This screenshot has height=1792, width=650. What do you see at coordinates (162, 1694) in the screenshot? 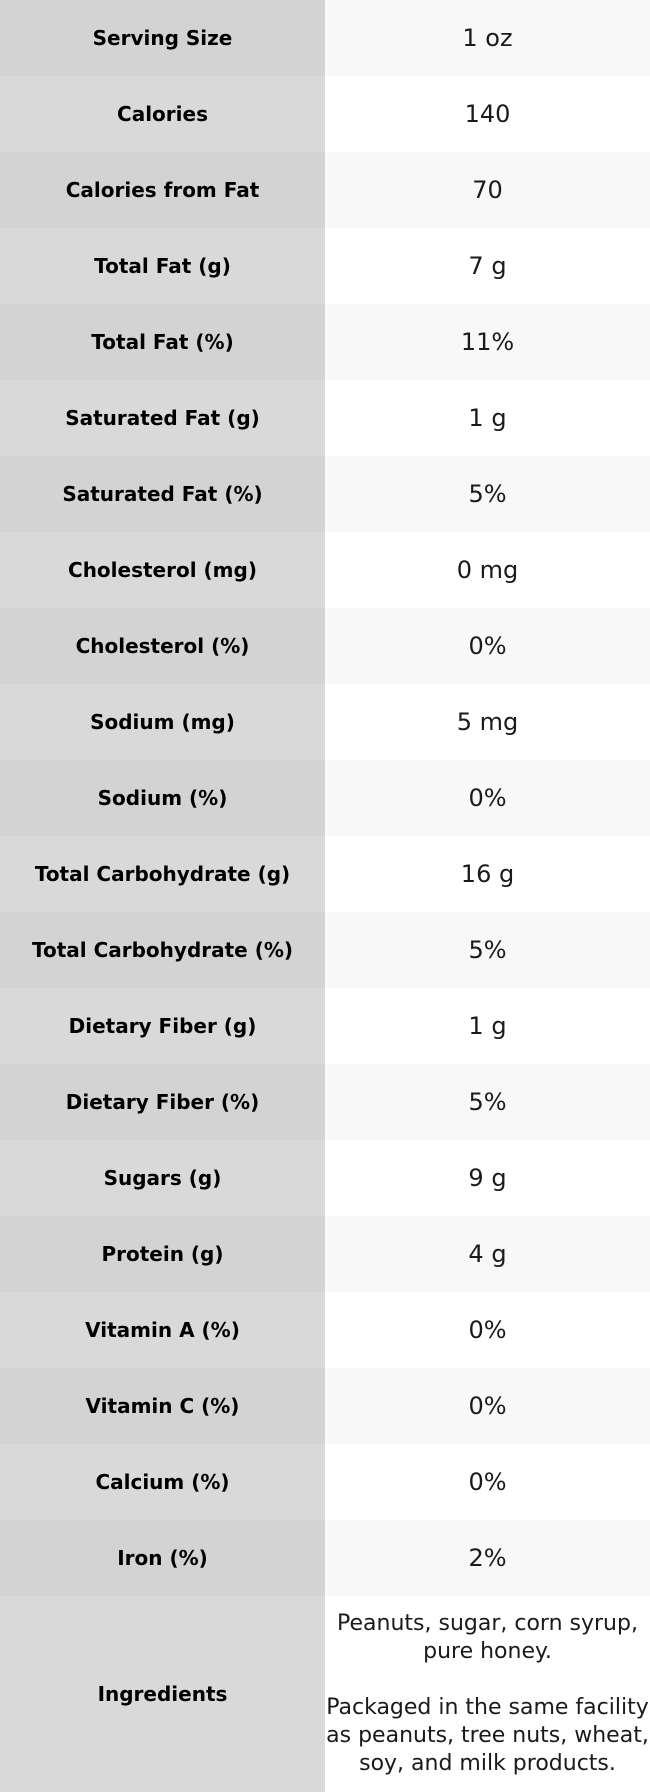
I see `row-label: Ingredients` at bounding box center [162, 1694].